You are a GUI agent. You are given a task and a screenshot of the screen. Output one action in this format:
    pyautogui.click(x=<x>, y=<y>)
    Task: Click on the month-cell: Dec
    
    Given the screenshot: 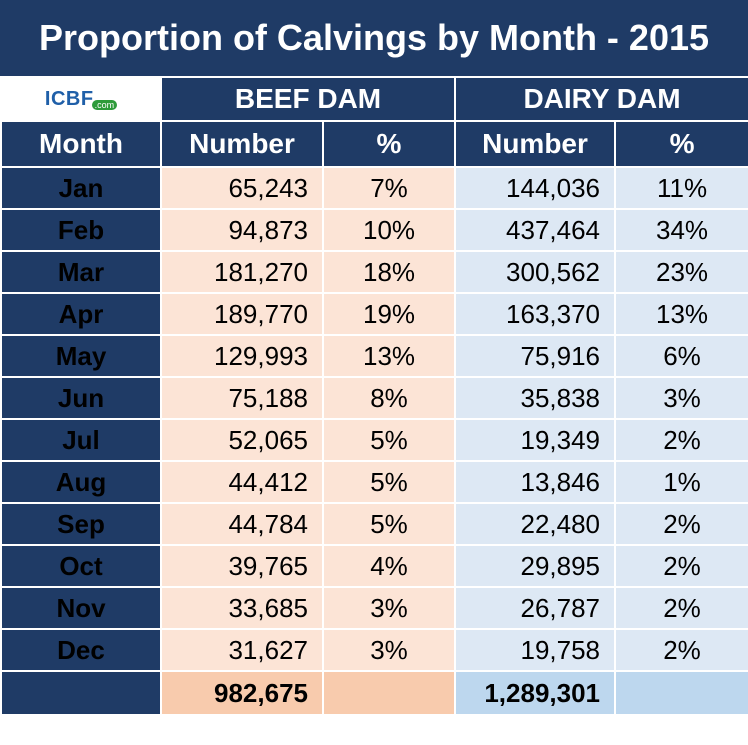 What is the action you would take?
    pyautogui.click(x=81, y=650)
    